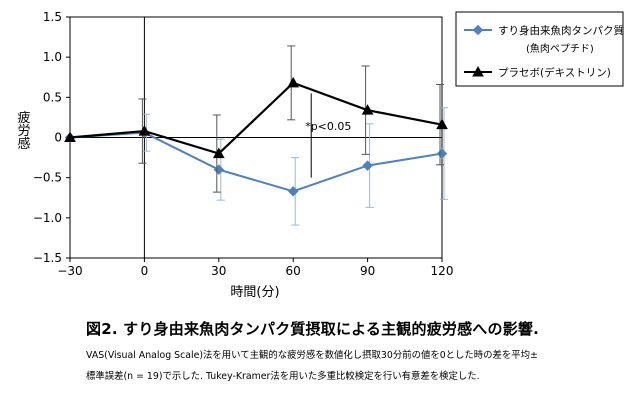 The width and height of the screenshot is (629, 401). What do you see at coordinates (47, 178) in the screenshot?
I see `y-tick-label: −0.5` at bounding box center [47, 178].